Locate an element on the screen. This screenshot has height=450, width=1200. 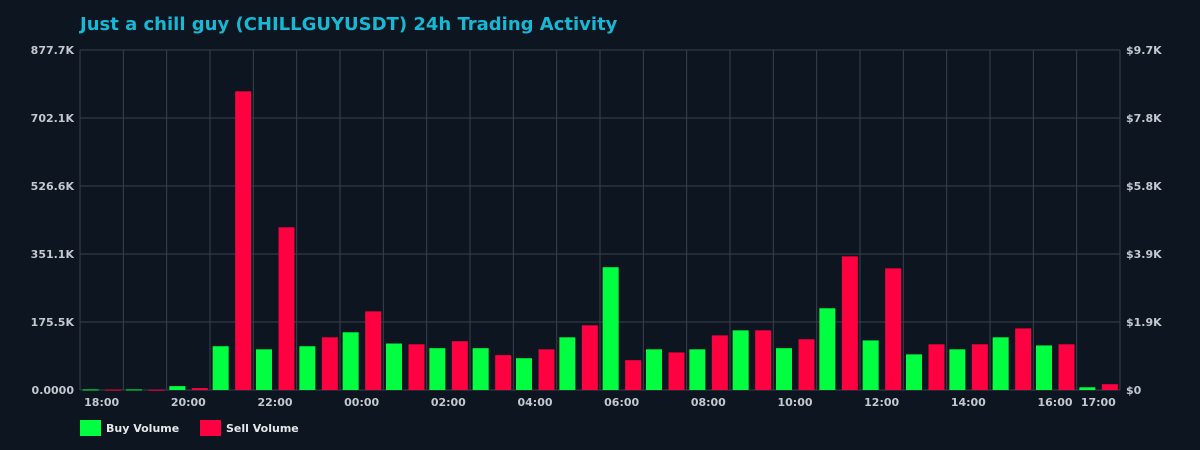
y-tick-label: 351.1K is located at coordinates (53, 254).